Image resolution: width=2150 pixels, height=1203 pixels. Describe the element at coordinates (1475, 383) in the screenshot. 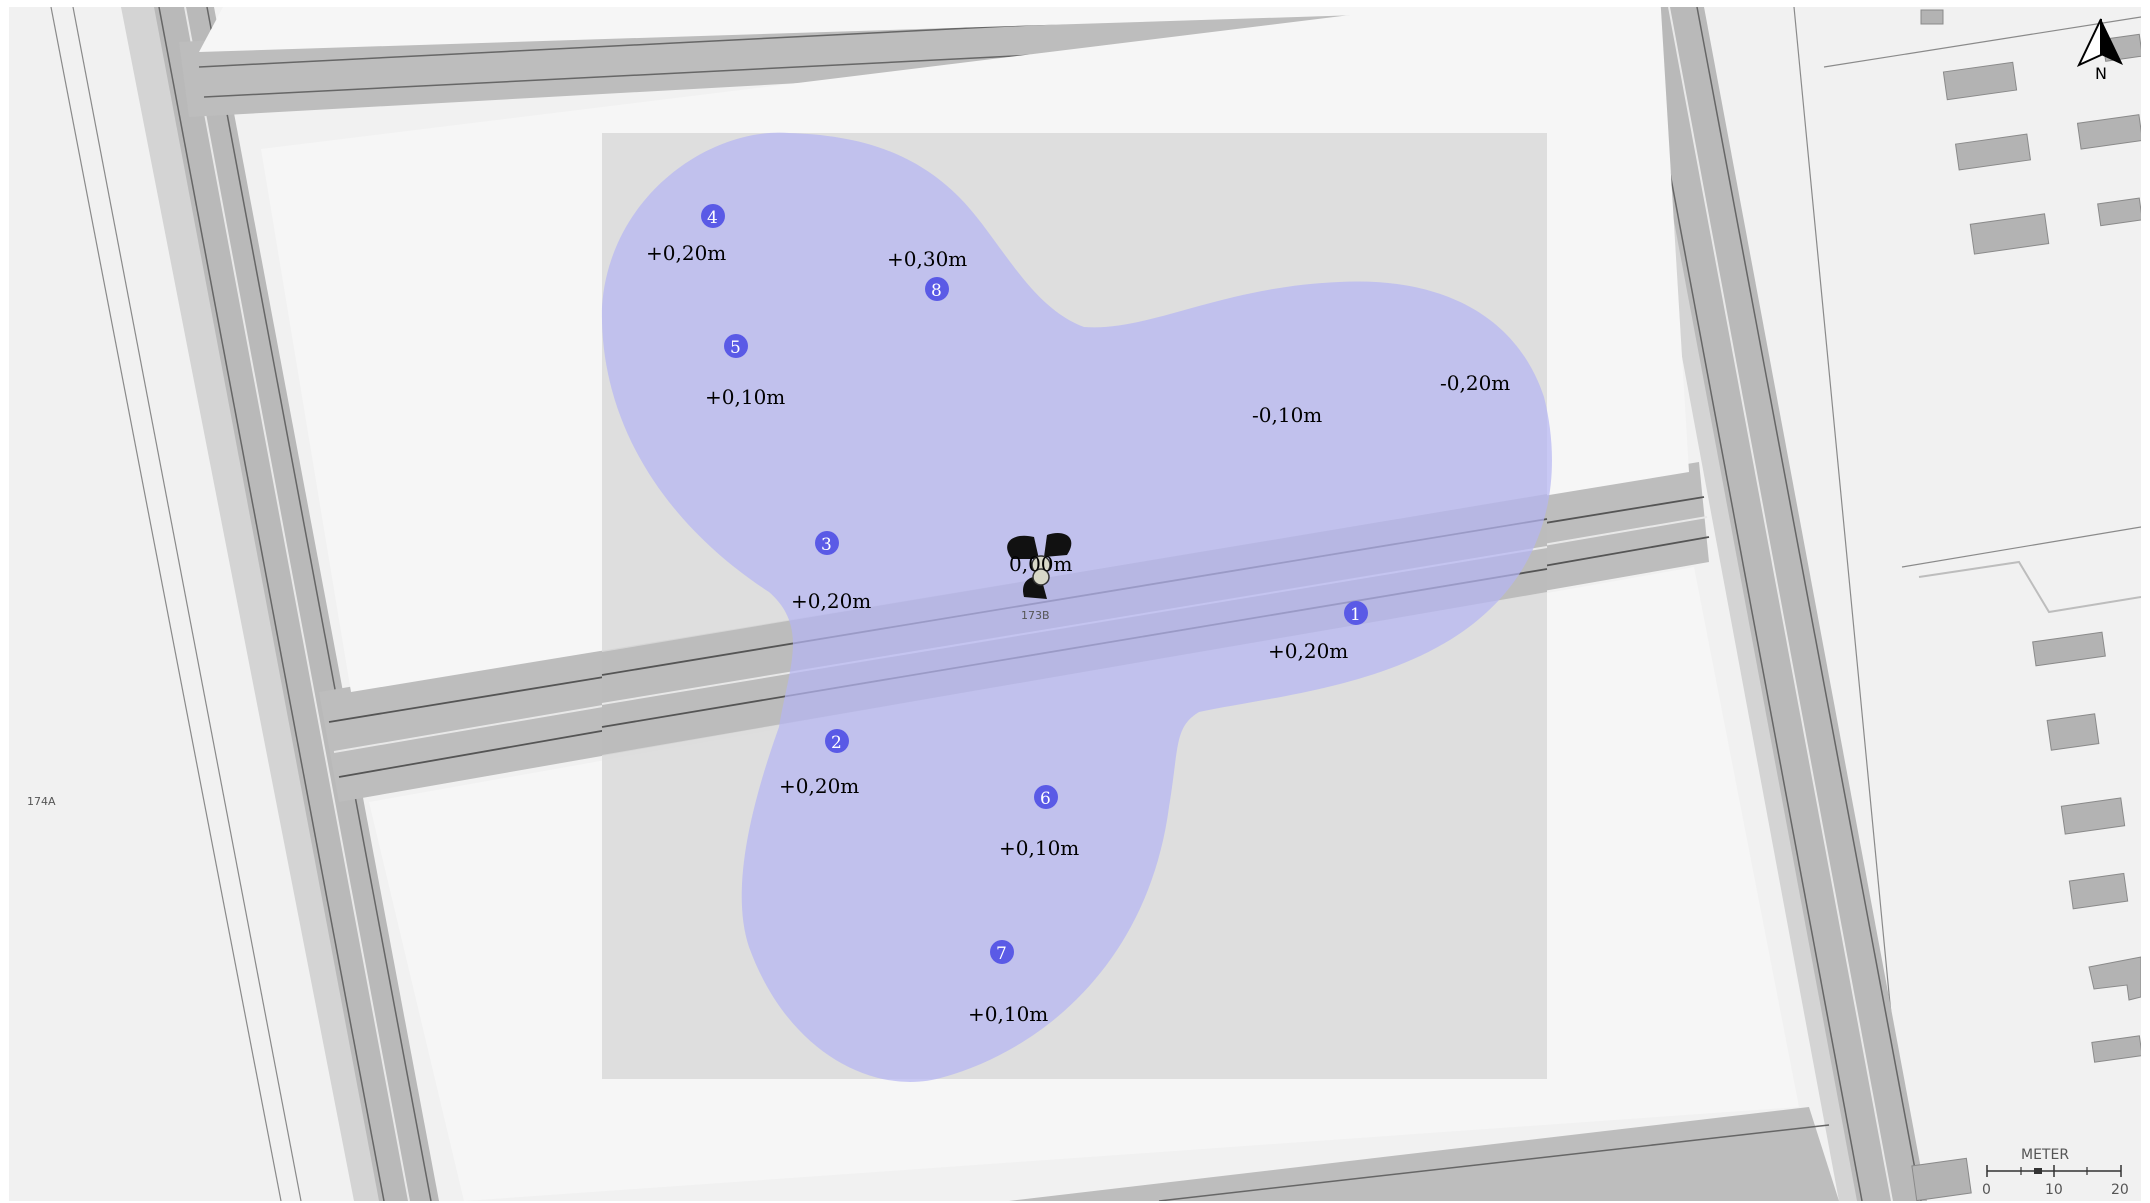

I see `contour-label-minus-020: -0,20m` at that location.